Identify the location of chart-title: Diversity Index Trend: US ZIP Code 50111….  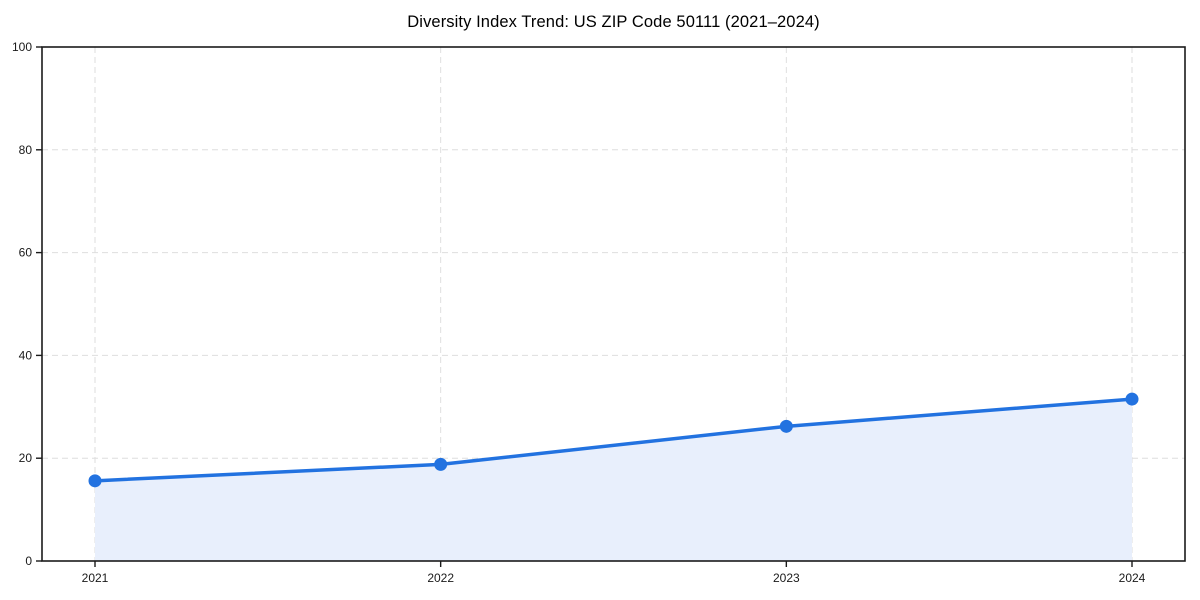
(613, 22).